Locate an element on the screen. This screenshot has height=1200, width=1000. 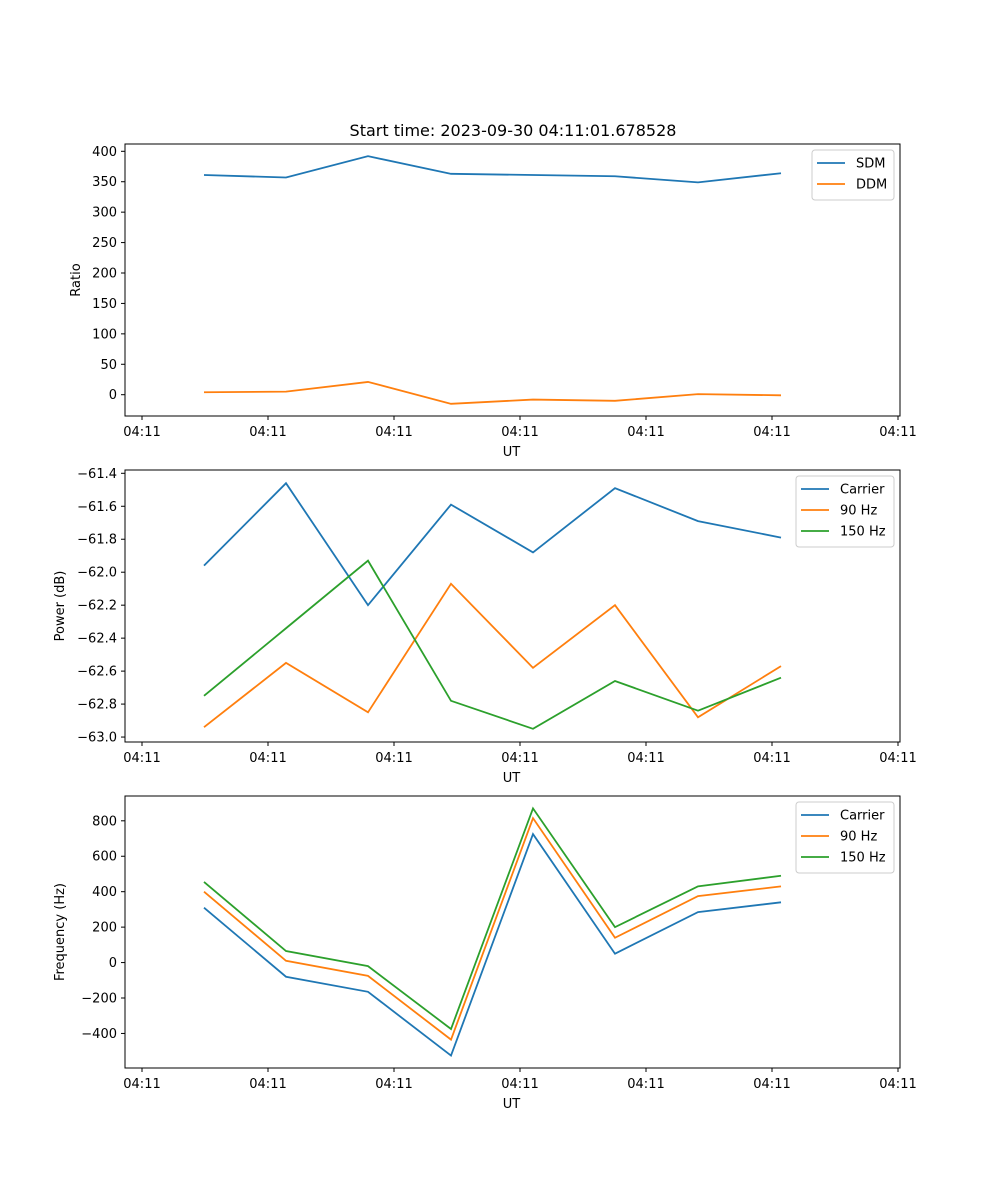
y-tick-label: −61.8 is located at coordinates (97, 540).